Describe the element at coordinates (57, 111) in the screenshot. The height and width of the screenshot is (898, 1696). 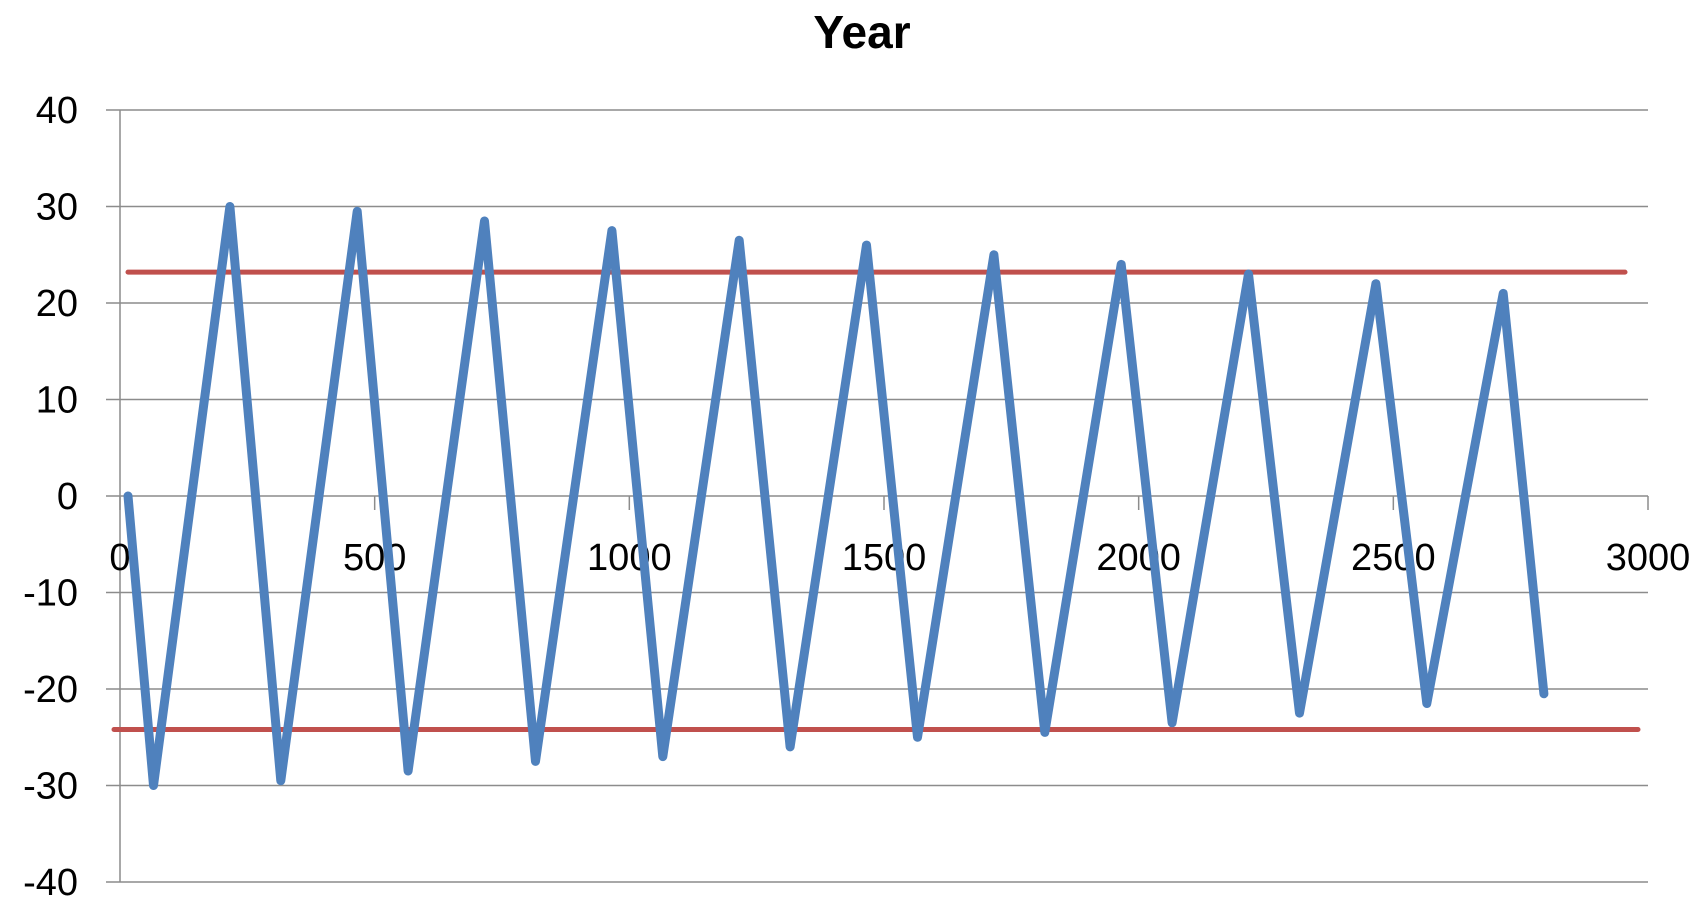
I see `y-tick-label: 40` at that location.